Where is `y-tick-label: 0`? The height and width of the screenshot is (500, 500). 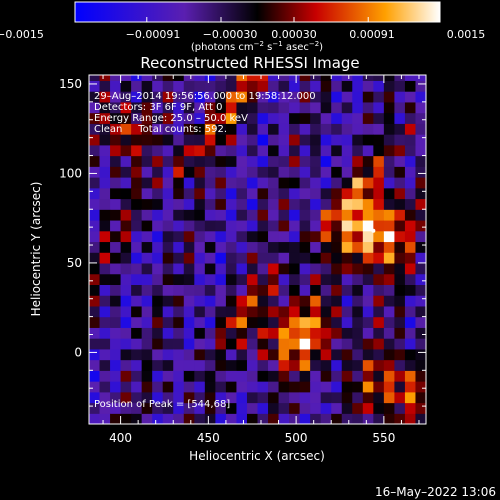 y-tick-label: 0 is located at coordinates (78, 352).